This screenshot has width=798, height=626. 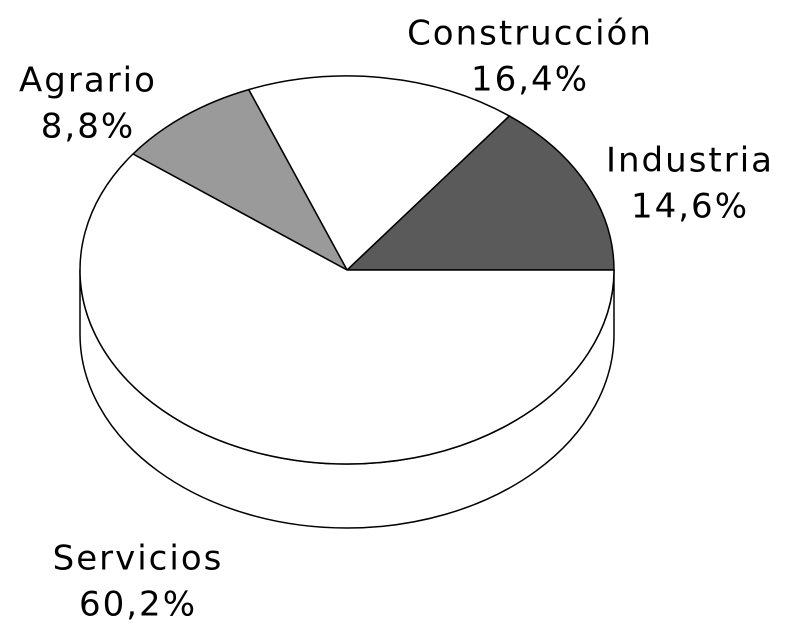 What do you see at coordinates (138, 605) in the screenshot?
I see `slice-value-label: 60,2%` at bounding box center [138, 605].